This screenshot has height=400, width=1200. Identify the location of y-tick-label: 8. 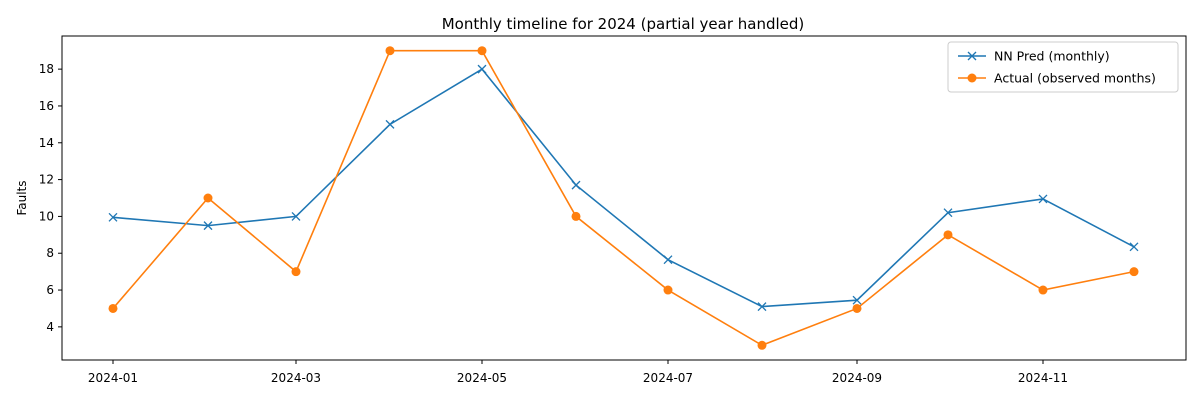
(50, 253).